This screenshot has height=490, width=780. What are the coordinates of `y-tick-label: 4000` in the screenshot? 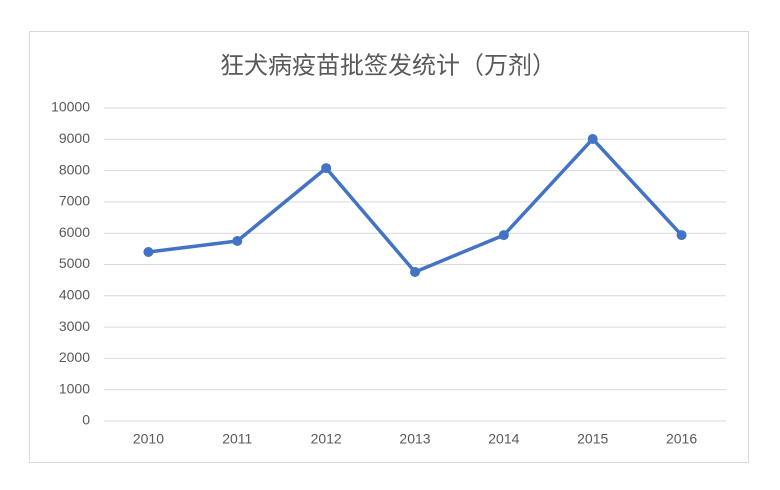 It's located at (74, 295).